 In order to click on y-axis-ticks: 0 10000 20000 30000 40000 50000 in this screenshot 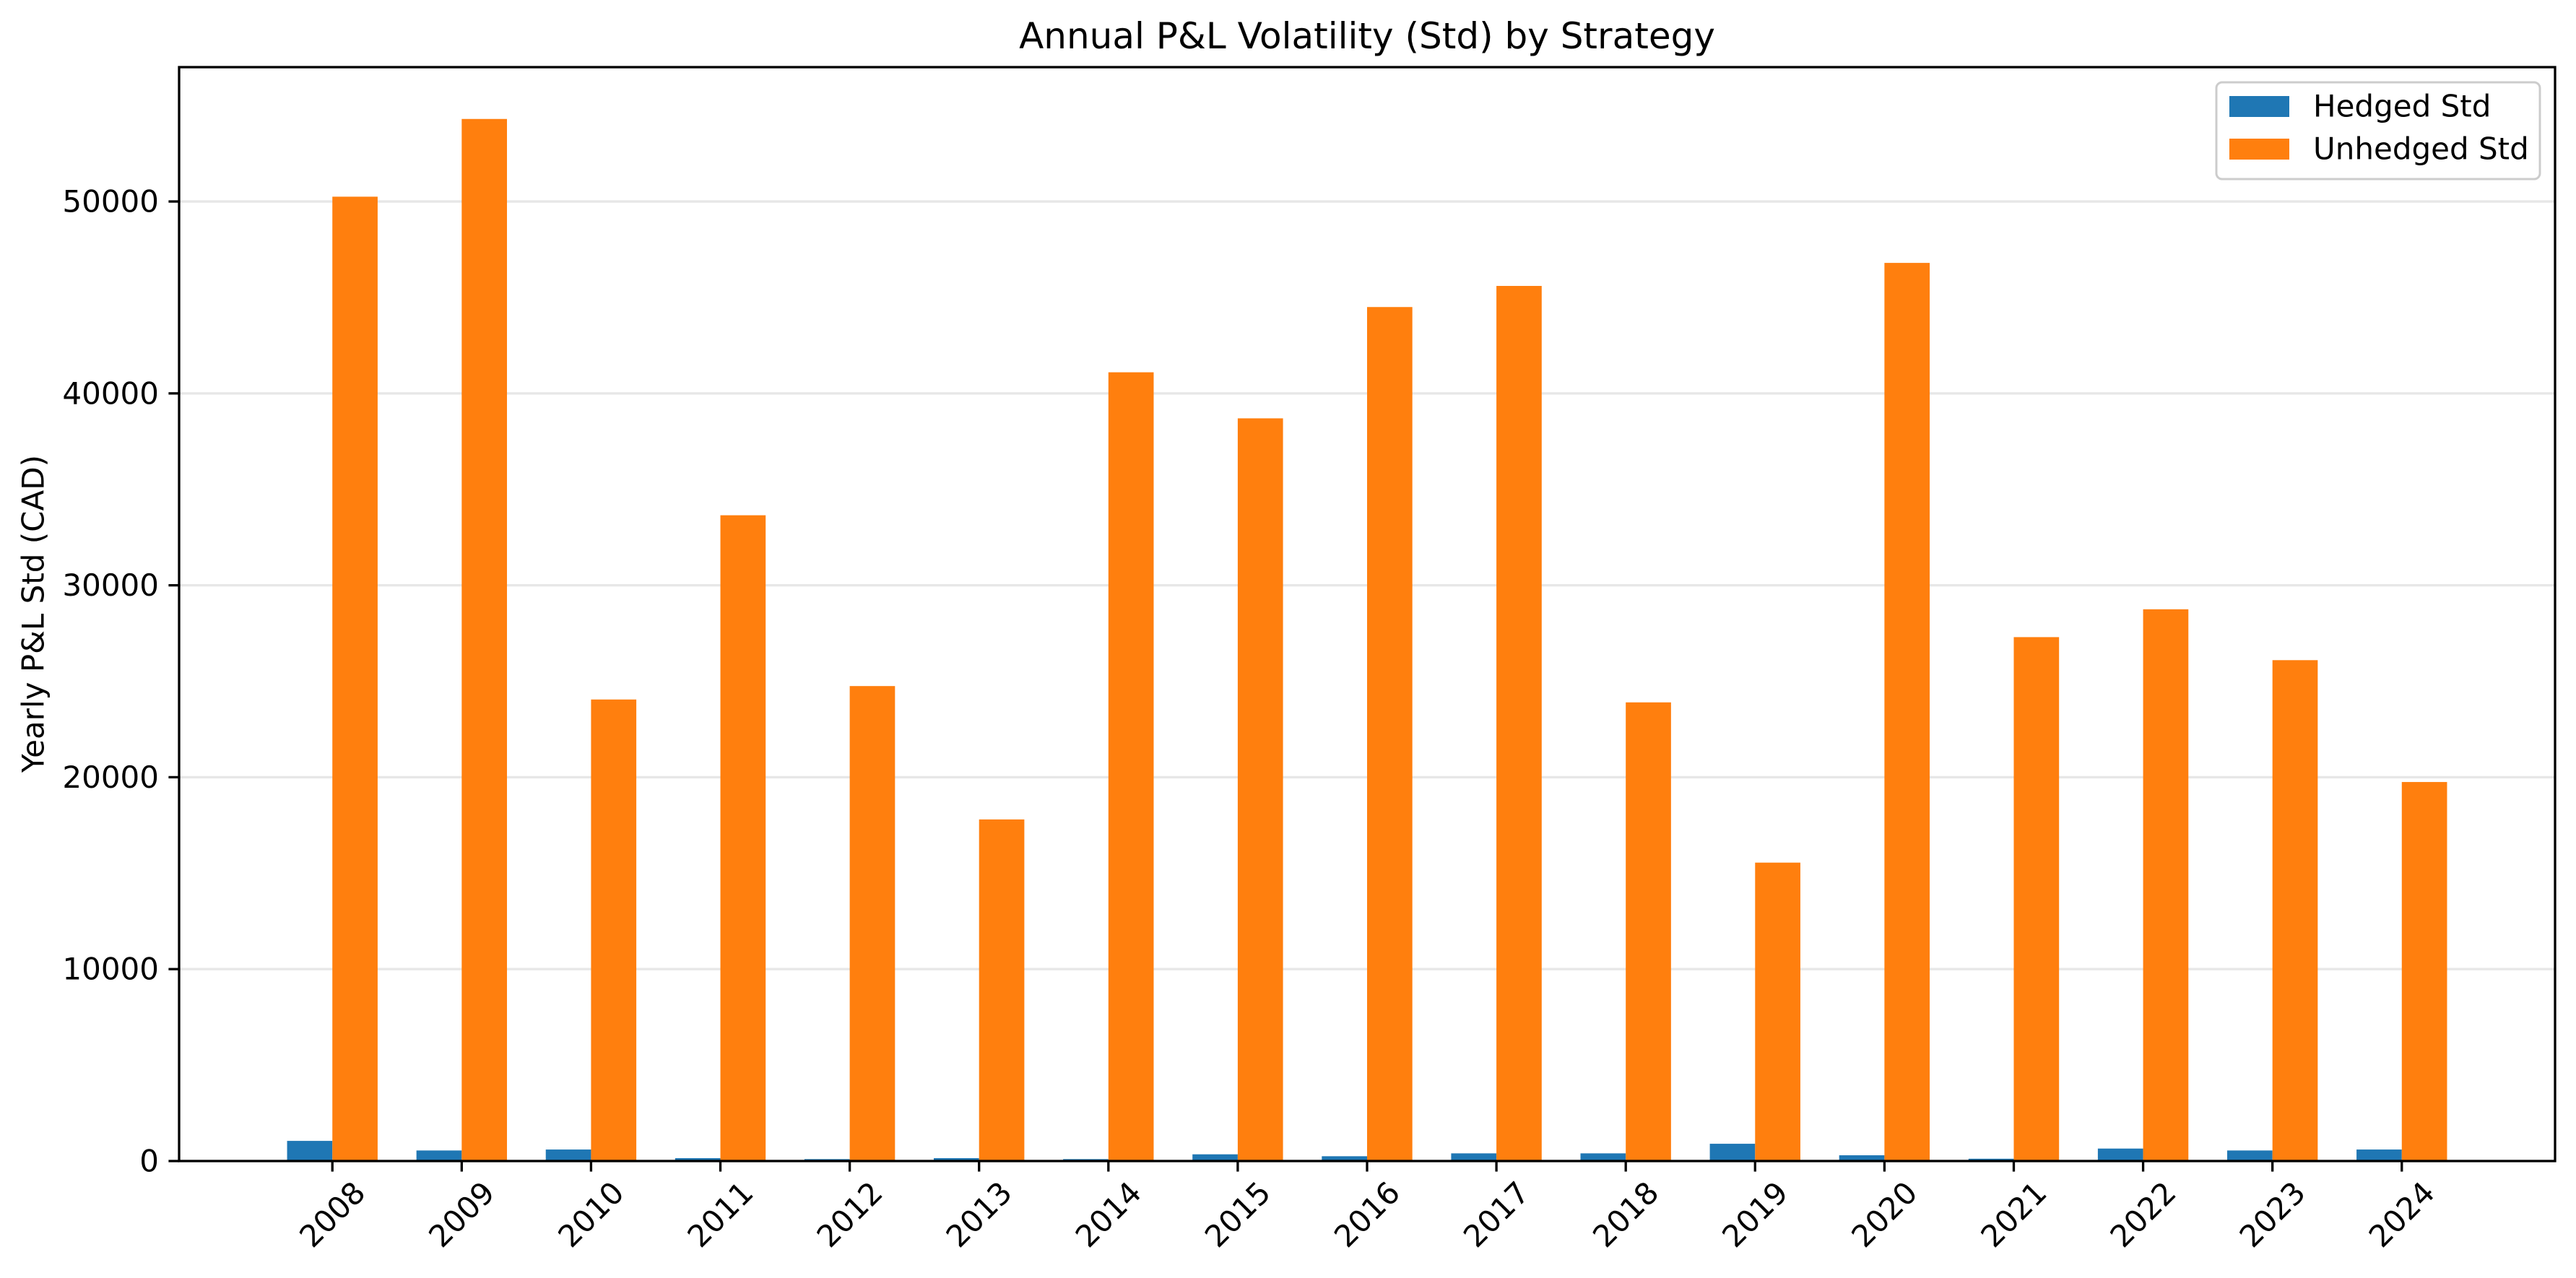, I will do `click(120, 682)`.